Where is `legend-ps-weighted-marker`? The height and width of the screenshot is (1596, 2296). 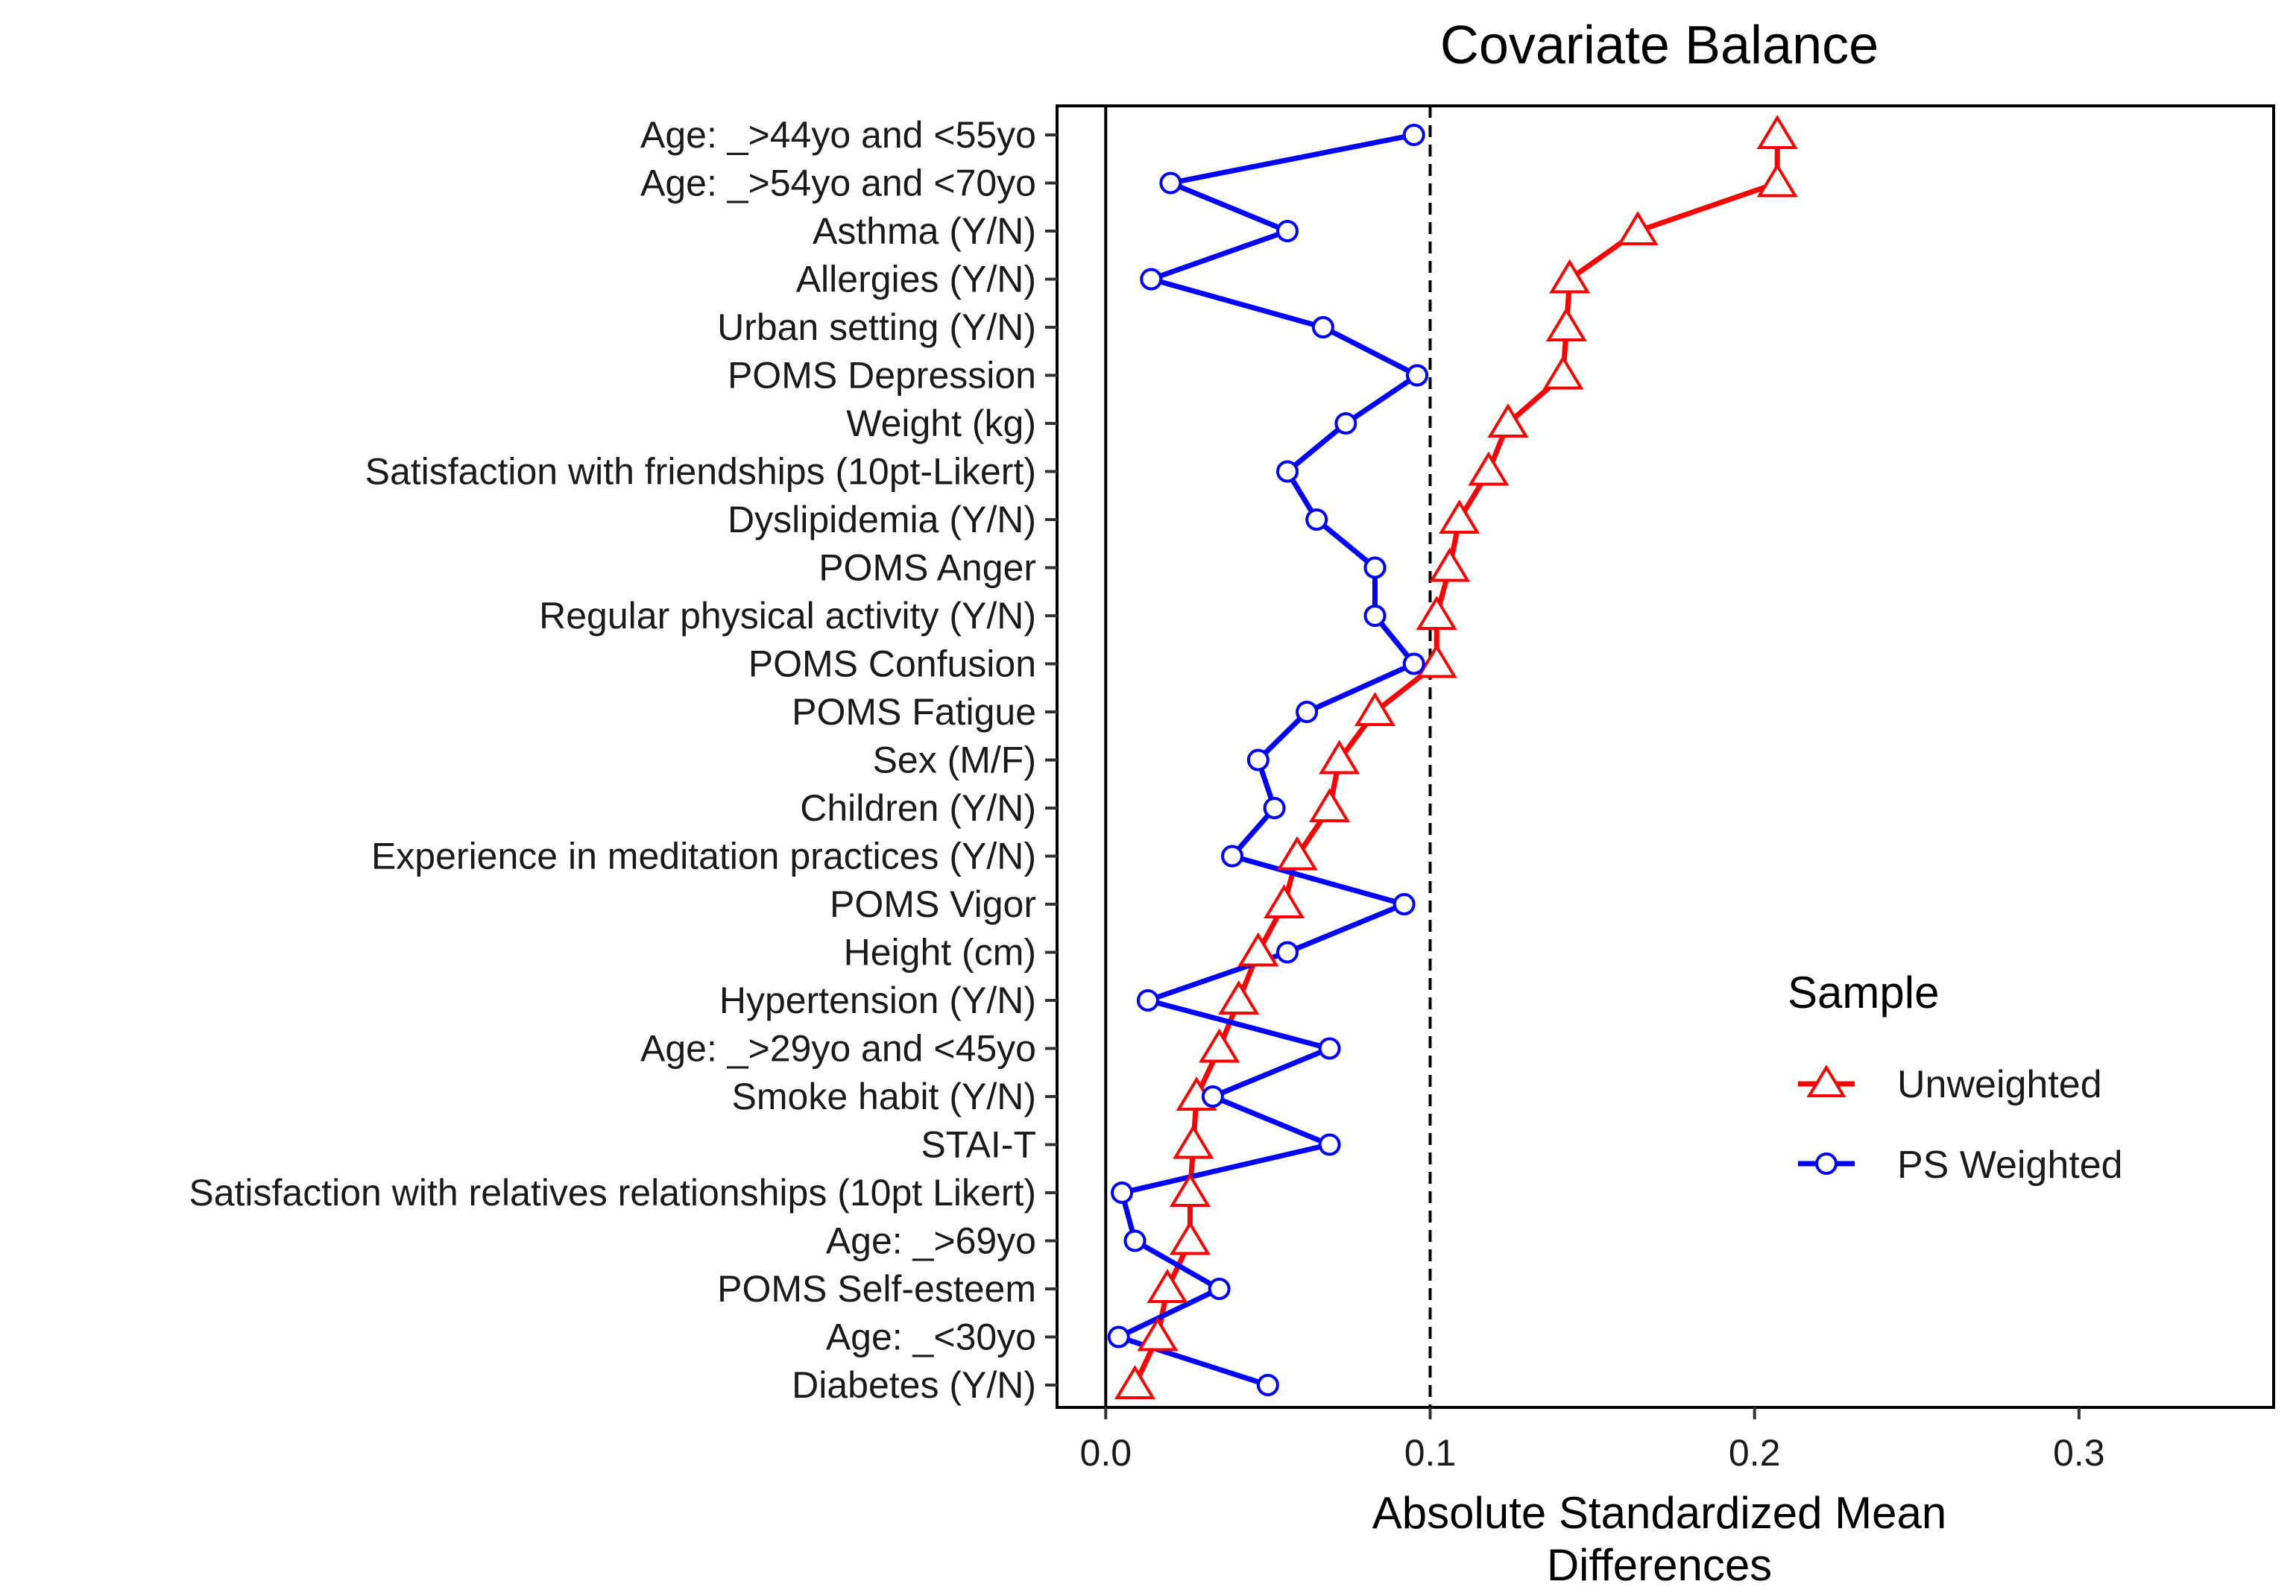
legend-ps-weighted-marker is located at coordinates (1827, 1163).